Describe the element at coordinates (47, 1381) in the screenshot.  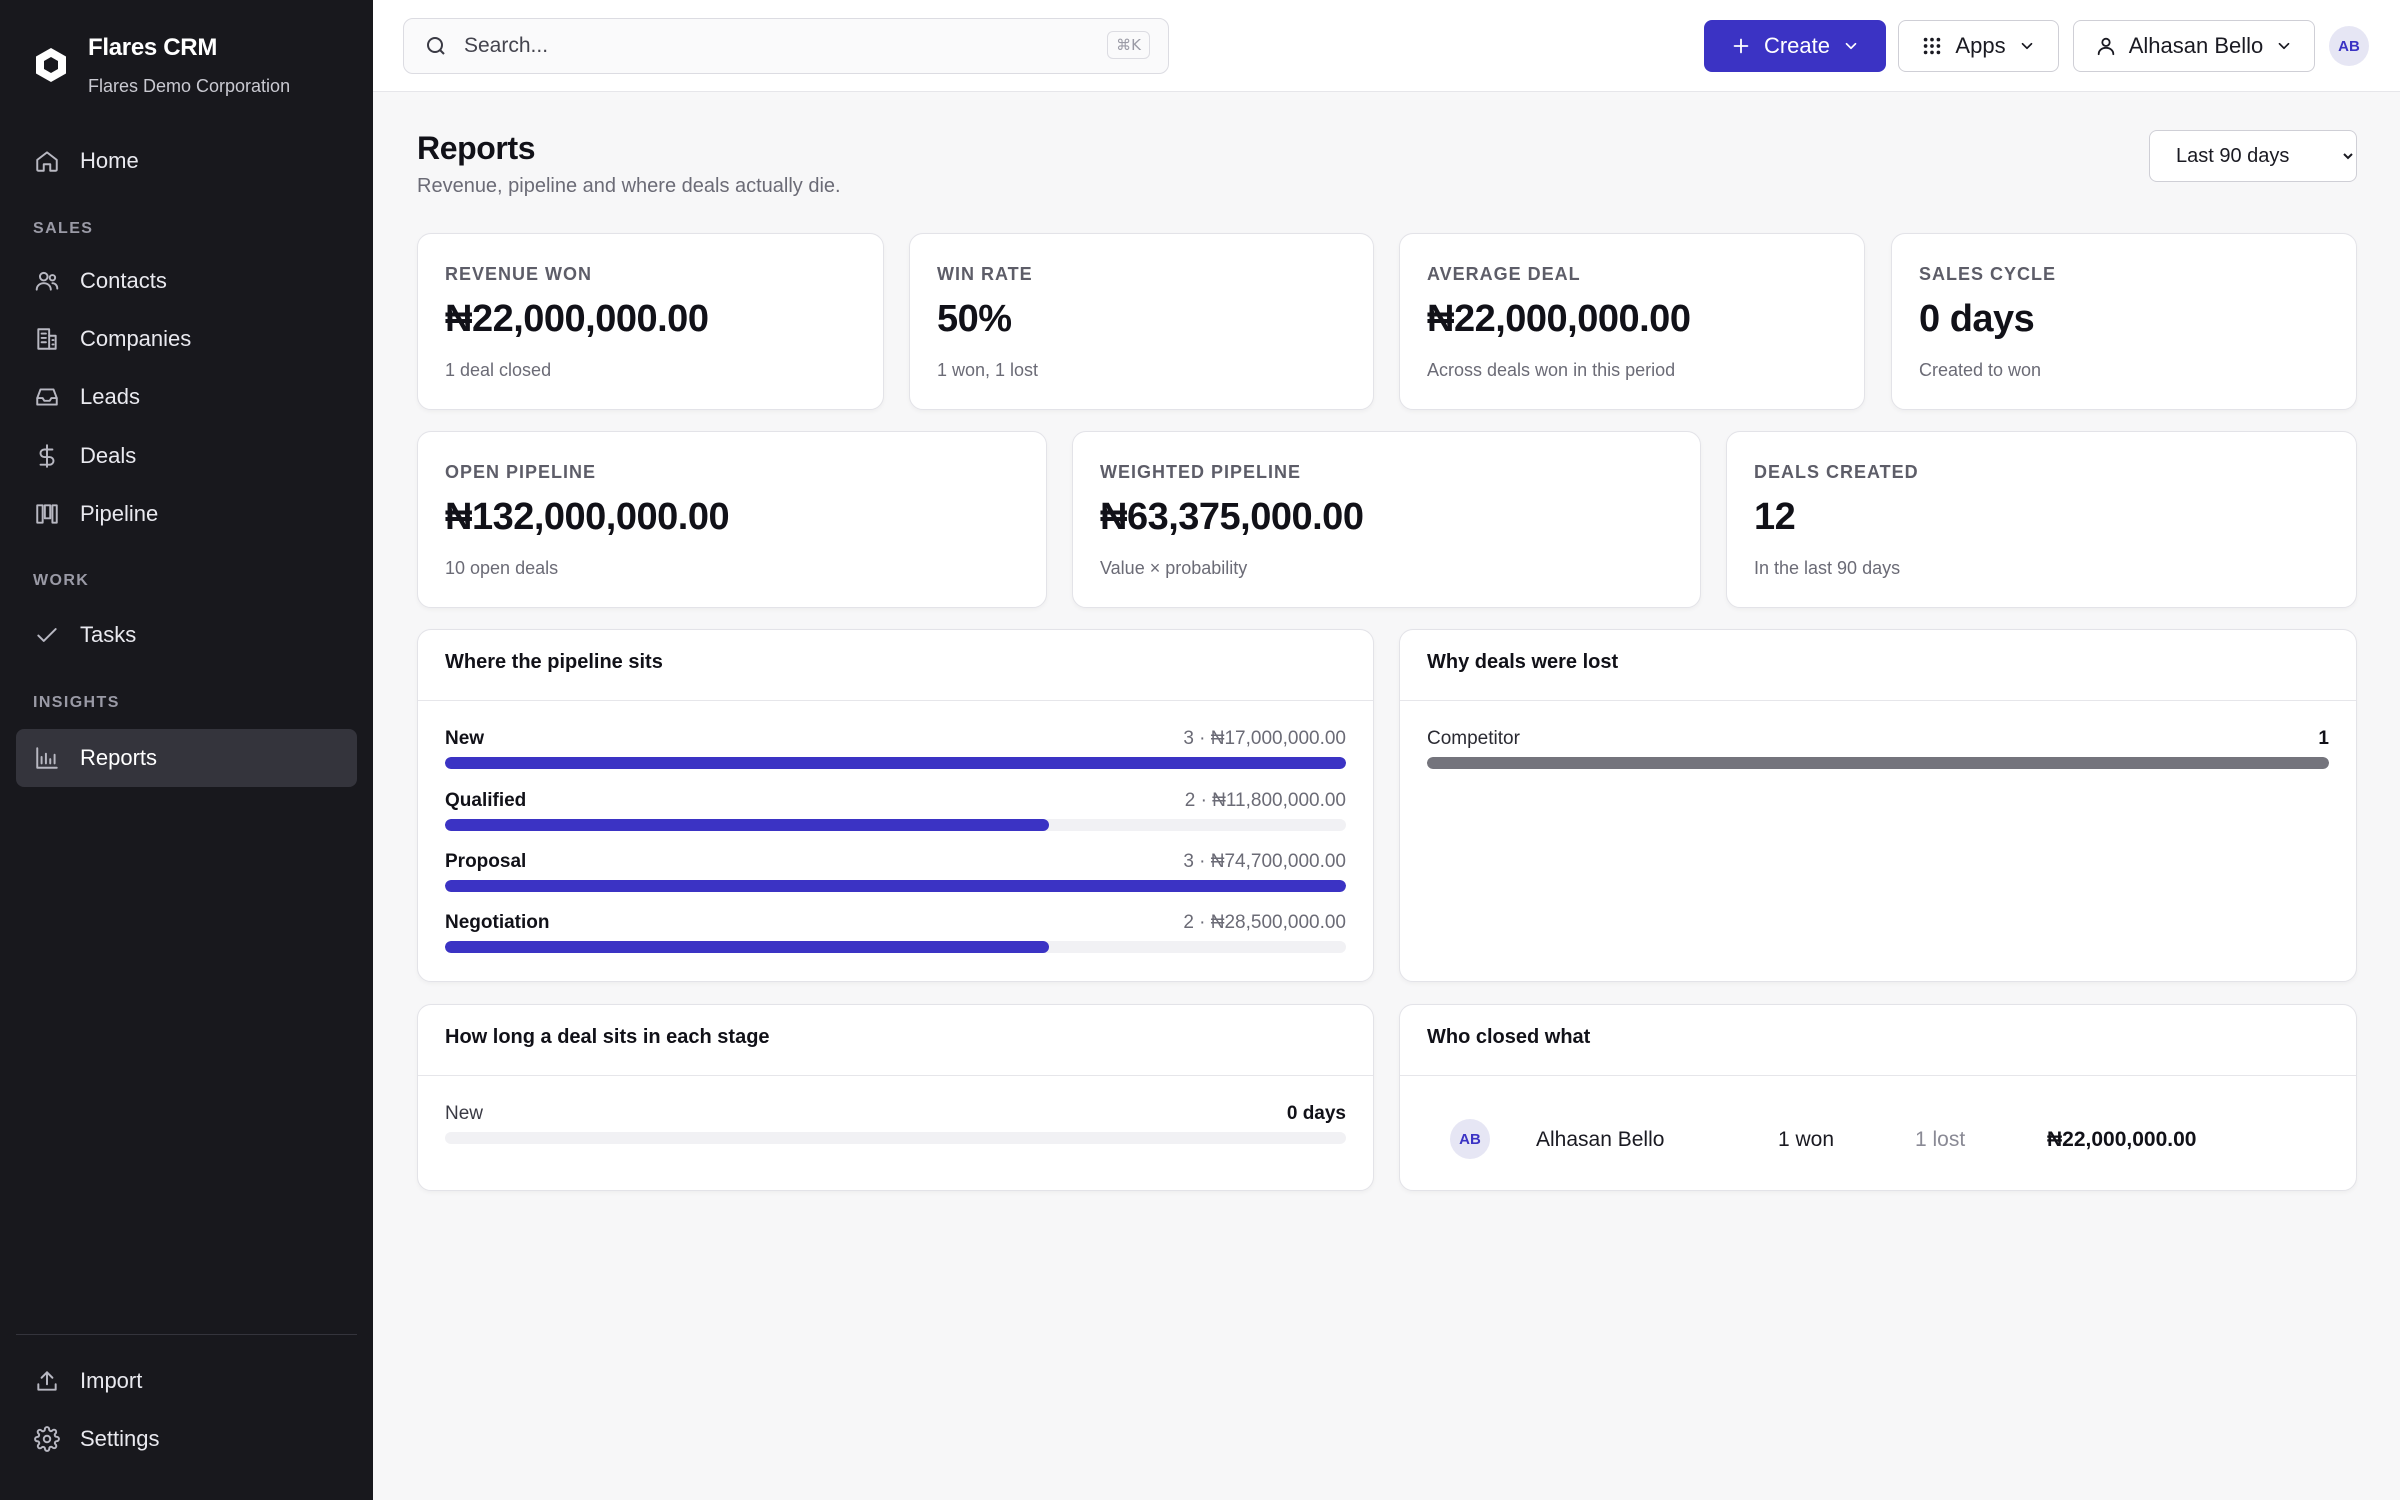
I see `upload-icon` at that location.